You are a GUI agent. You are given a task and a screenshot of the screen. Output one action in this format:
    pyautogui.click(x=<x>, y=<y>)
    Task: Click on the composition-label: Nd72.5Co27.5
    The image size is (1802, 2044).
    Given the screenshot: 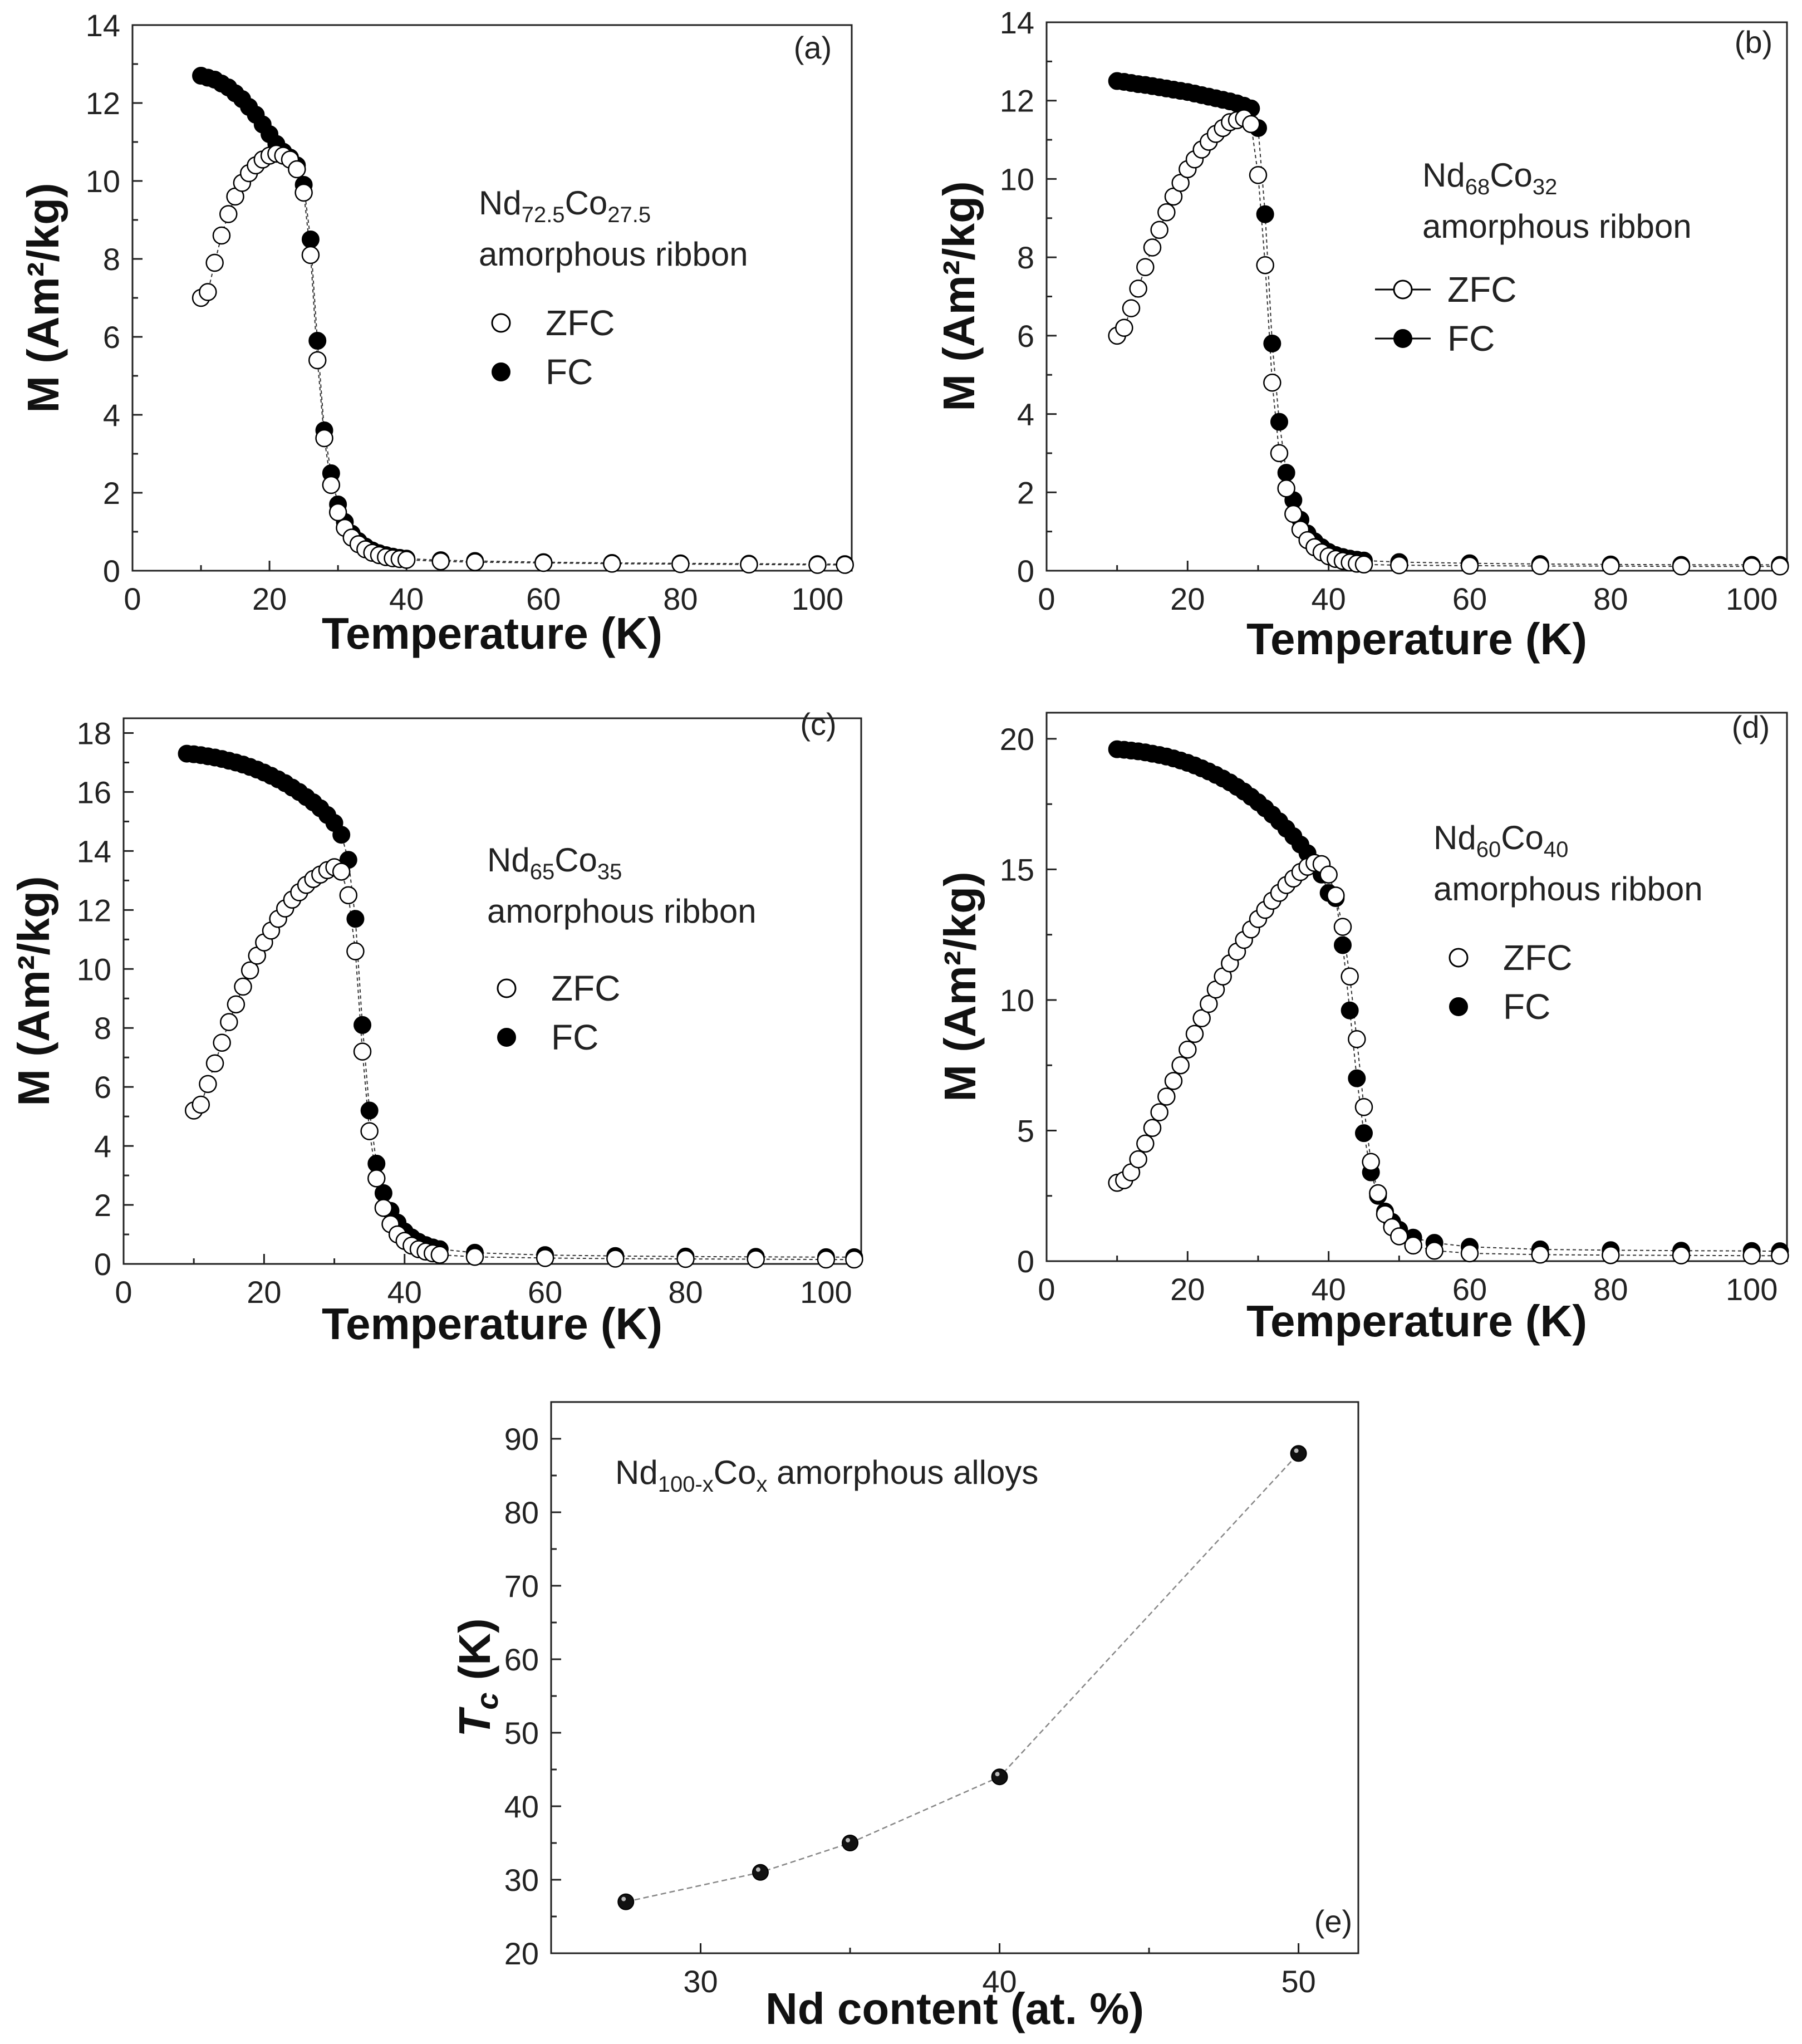 What is the action you would take?
    pyautogui.click(x=565, y=205)
    